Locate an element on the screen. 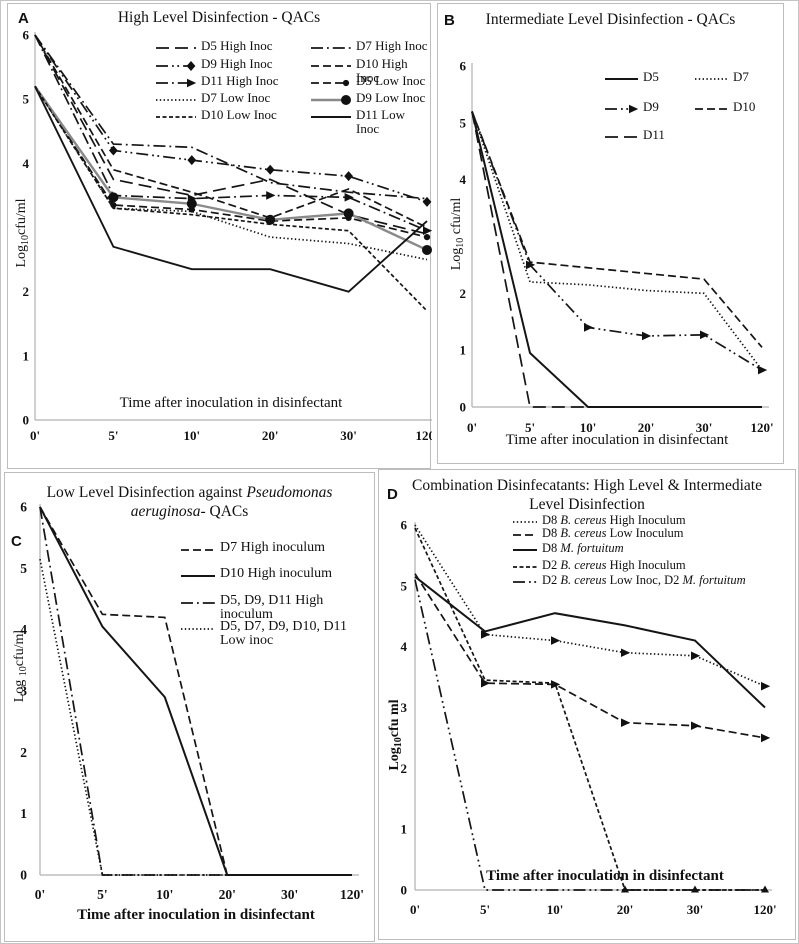 This screenshot has height=944, width=799. legend-label: D5, D9, D11 High inoculum is located at coordinates (272, 607).